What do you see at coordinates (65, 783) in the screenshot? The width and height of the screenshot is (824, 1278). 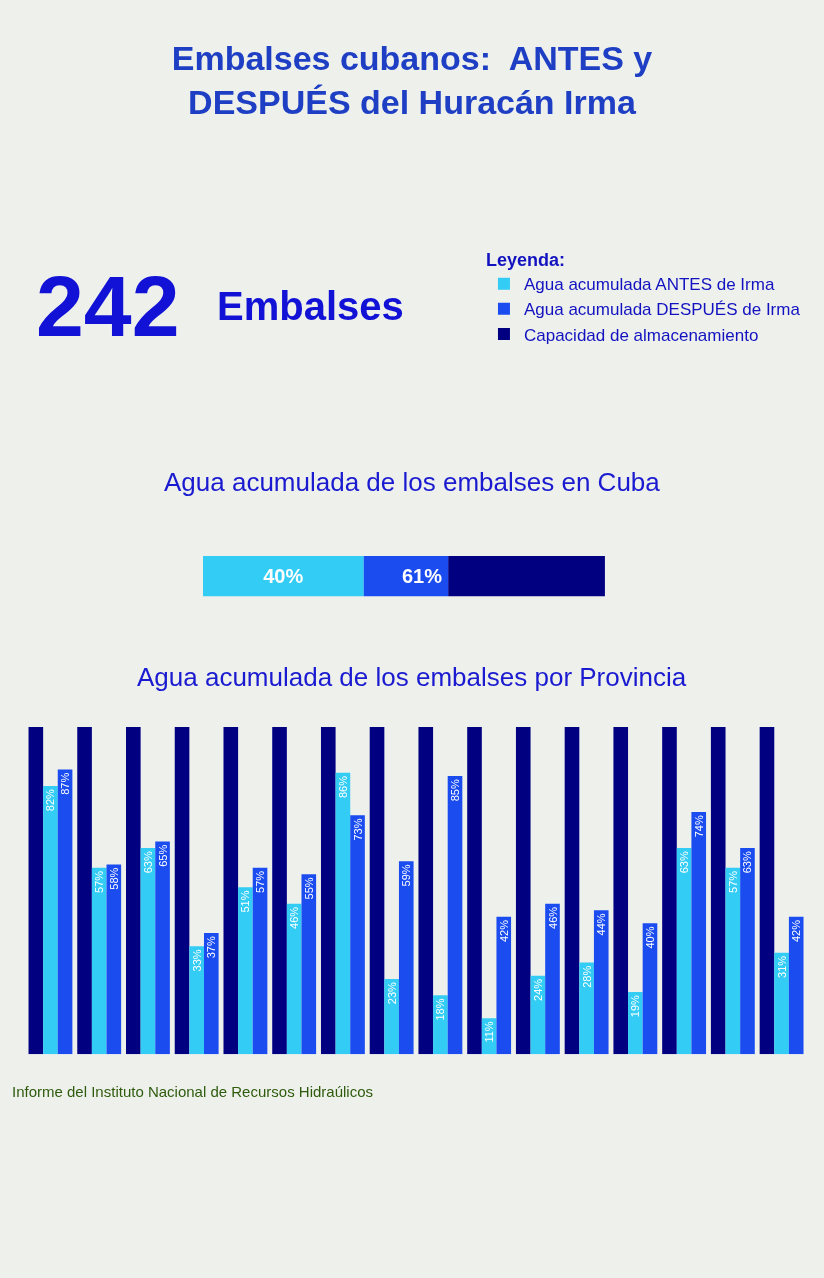 I see `data-label: 87%` at bounding box center [65, 783].